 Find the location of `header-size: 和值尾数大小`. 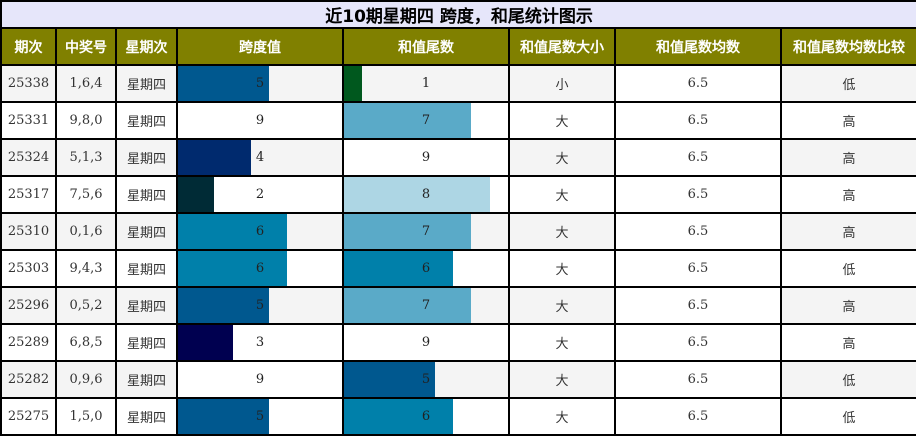

header-size: 和值尾数大小 is located at coordinates (562, 46).